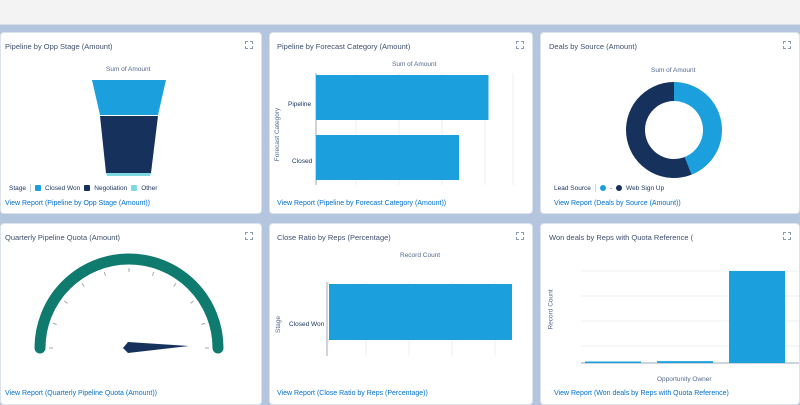 Image resolution: width=800 pixels, height=405 pixels. Describe the element at coordinates (388, 157) in the screenshot. I see `bar-closed` at that location.